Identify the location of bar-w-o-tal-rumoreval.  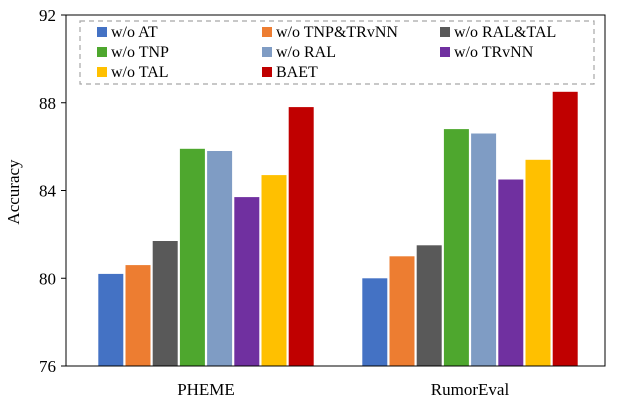
(538, 262).